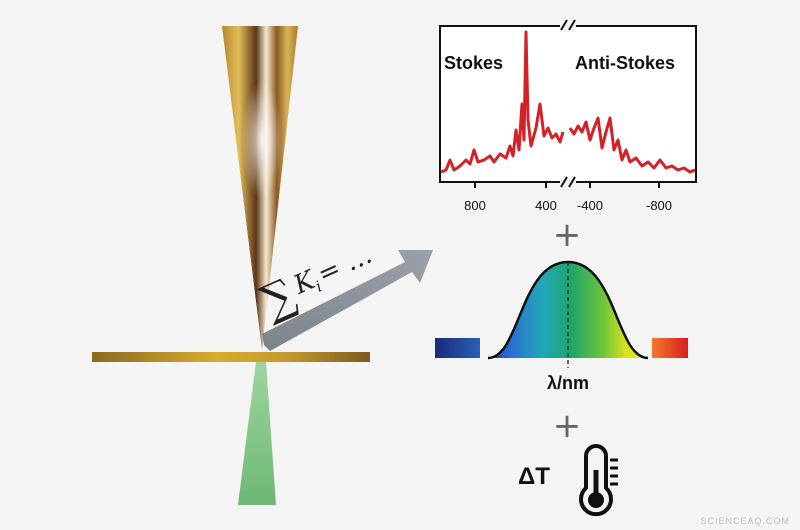 This screenshot has height=530, width=800. What do you see at coordinates (502, 102) in the screenshot?
I see `spectrum-trace-stokes` at bounding box center [502, 102].